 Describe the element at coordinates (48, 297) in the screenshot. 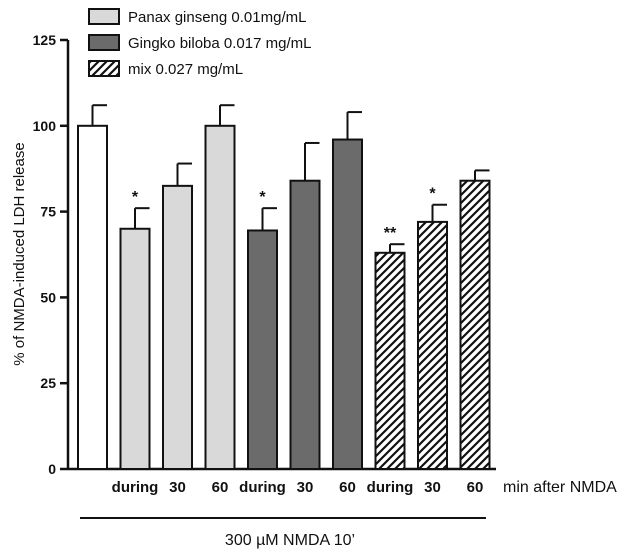

I see `y-tick-label: 50` at that location.